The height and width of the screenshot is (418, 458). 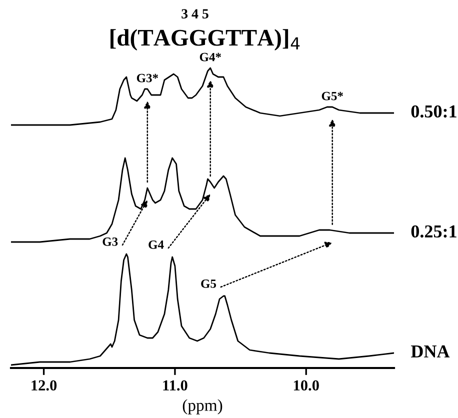 What do you see at coordinates (210, 57) in the screenshot?
I see `annotation: G4*` at bounding box center [210, 57].